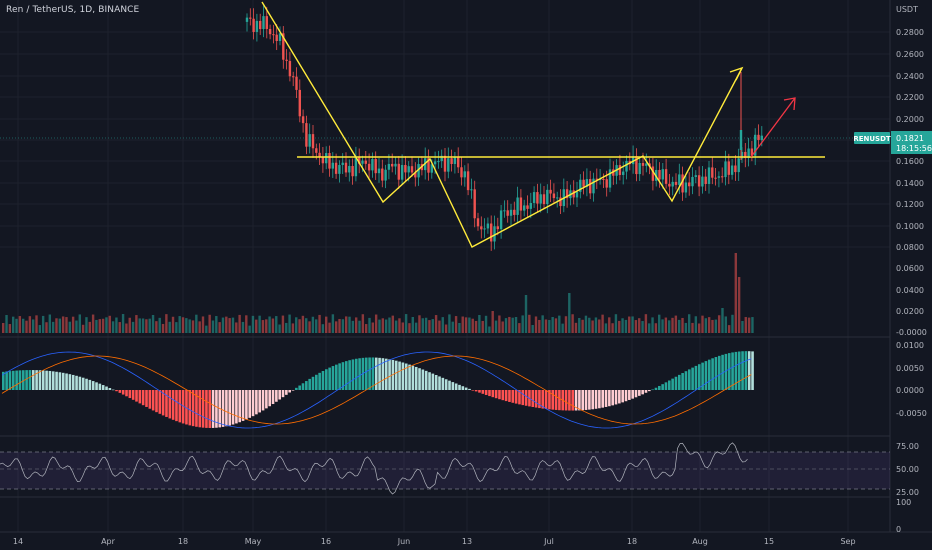 The image size is (932, 550). I want to click on price-tick-label: 0.2600, so click(910, 54).